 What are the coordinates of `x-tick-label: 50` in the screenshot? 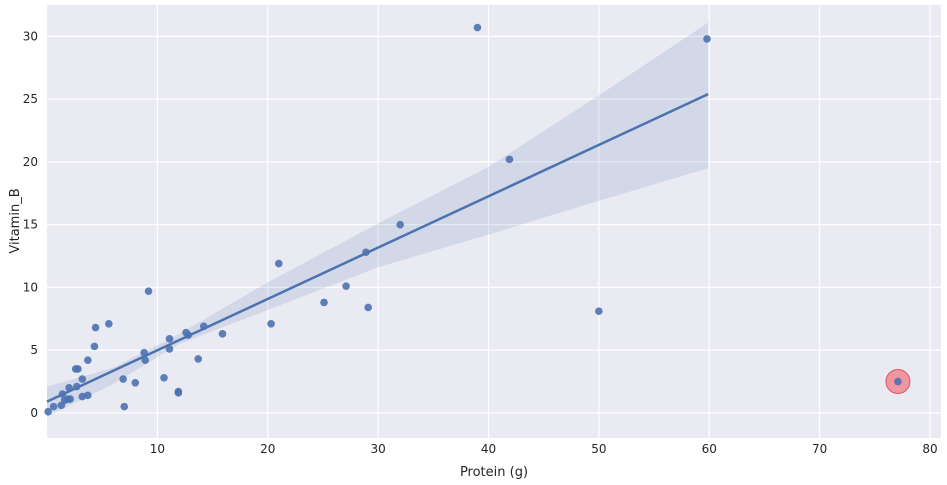 It's located at (598, 449).